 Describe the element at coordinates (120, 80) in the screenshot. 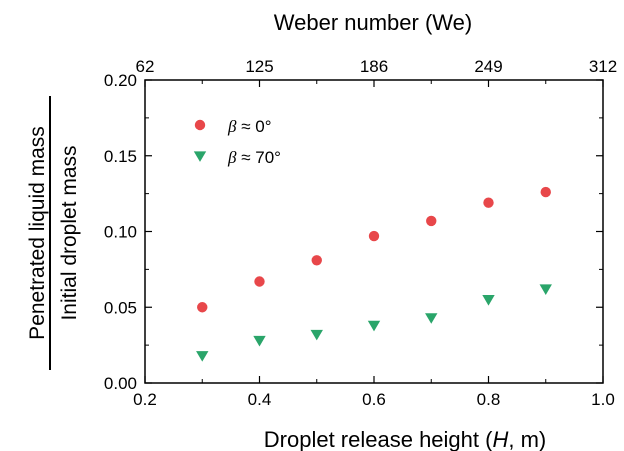

I see `y-tick-label: 0.20` at that location.